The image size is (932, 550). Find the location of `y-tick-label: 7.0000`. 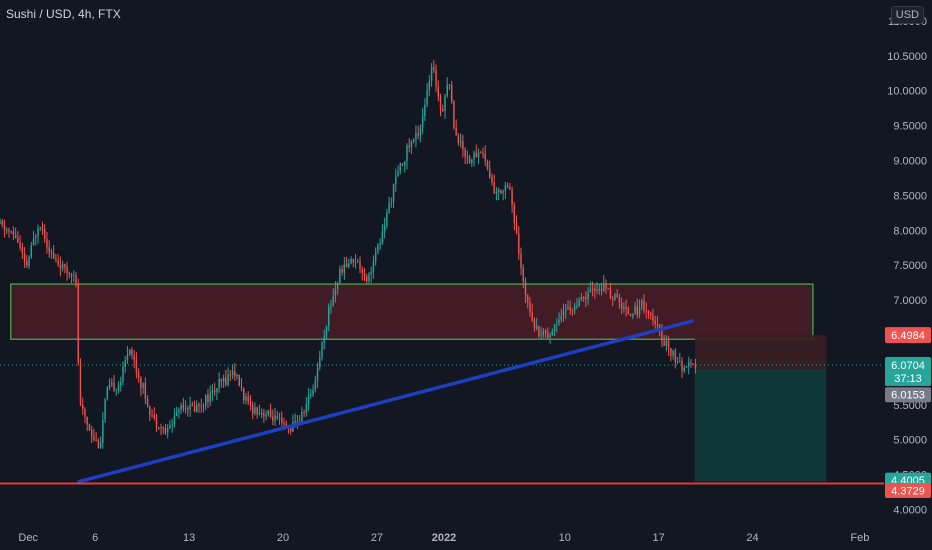

y-tick-label: 7.0000 is located at coordinates (910, 301).